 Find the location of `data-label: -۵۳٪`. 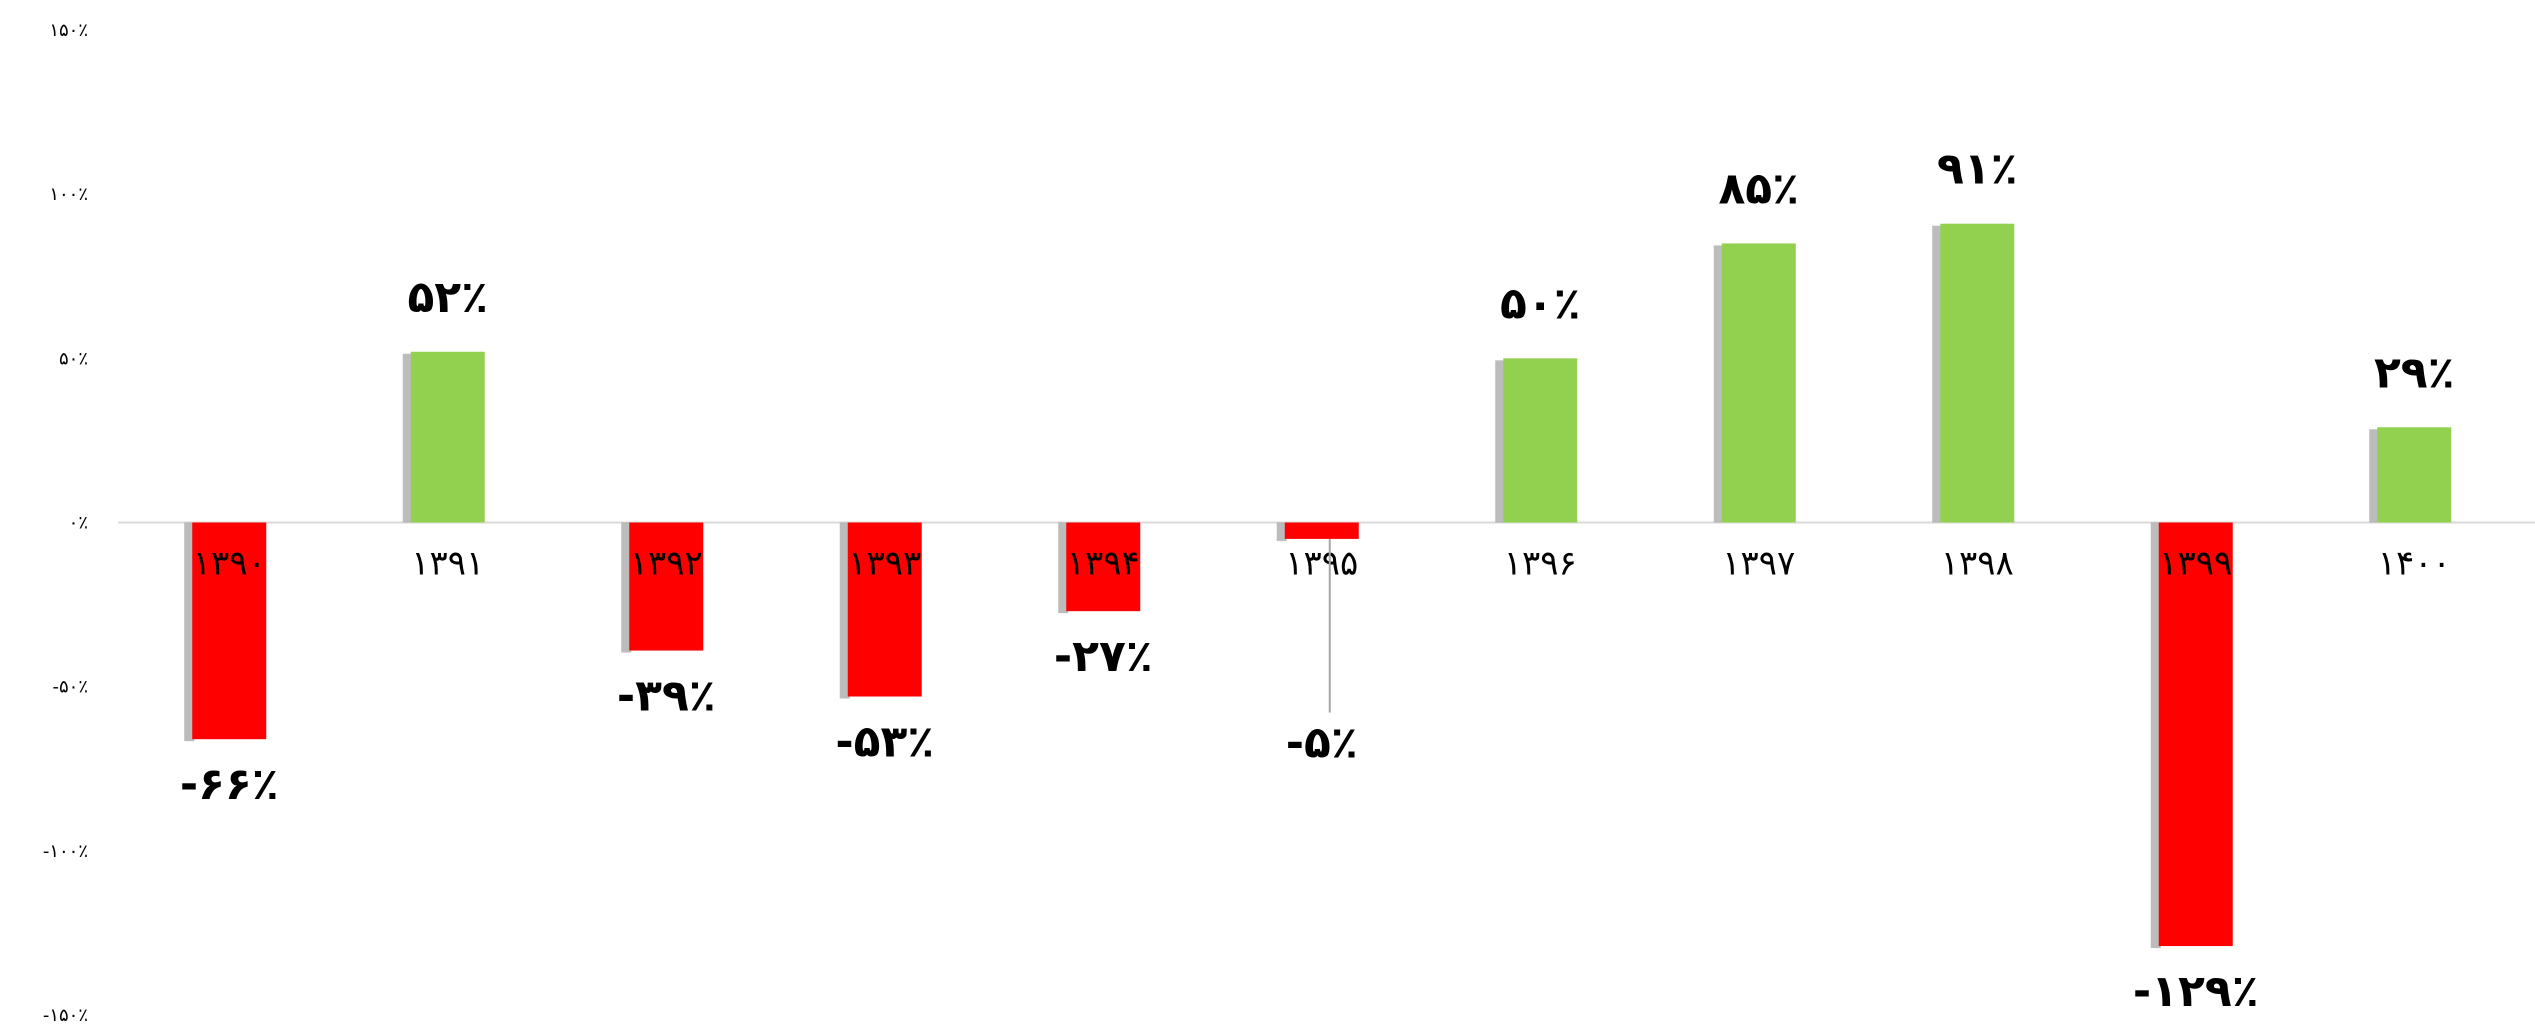

data-label: -۵۳٪ is located at coordinates (884, 742).